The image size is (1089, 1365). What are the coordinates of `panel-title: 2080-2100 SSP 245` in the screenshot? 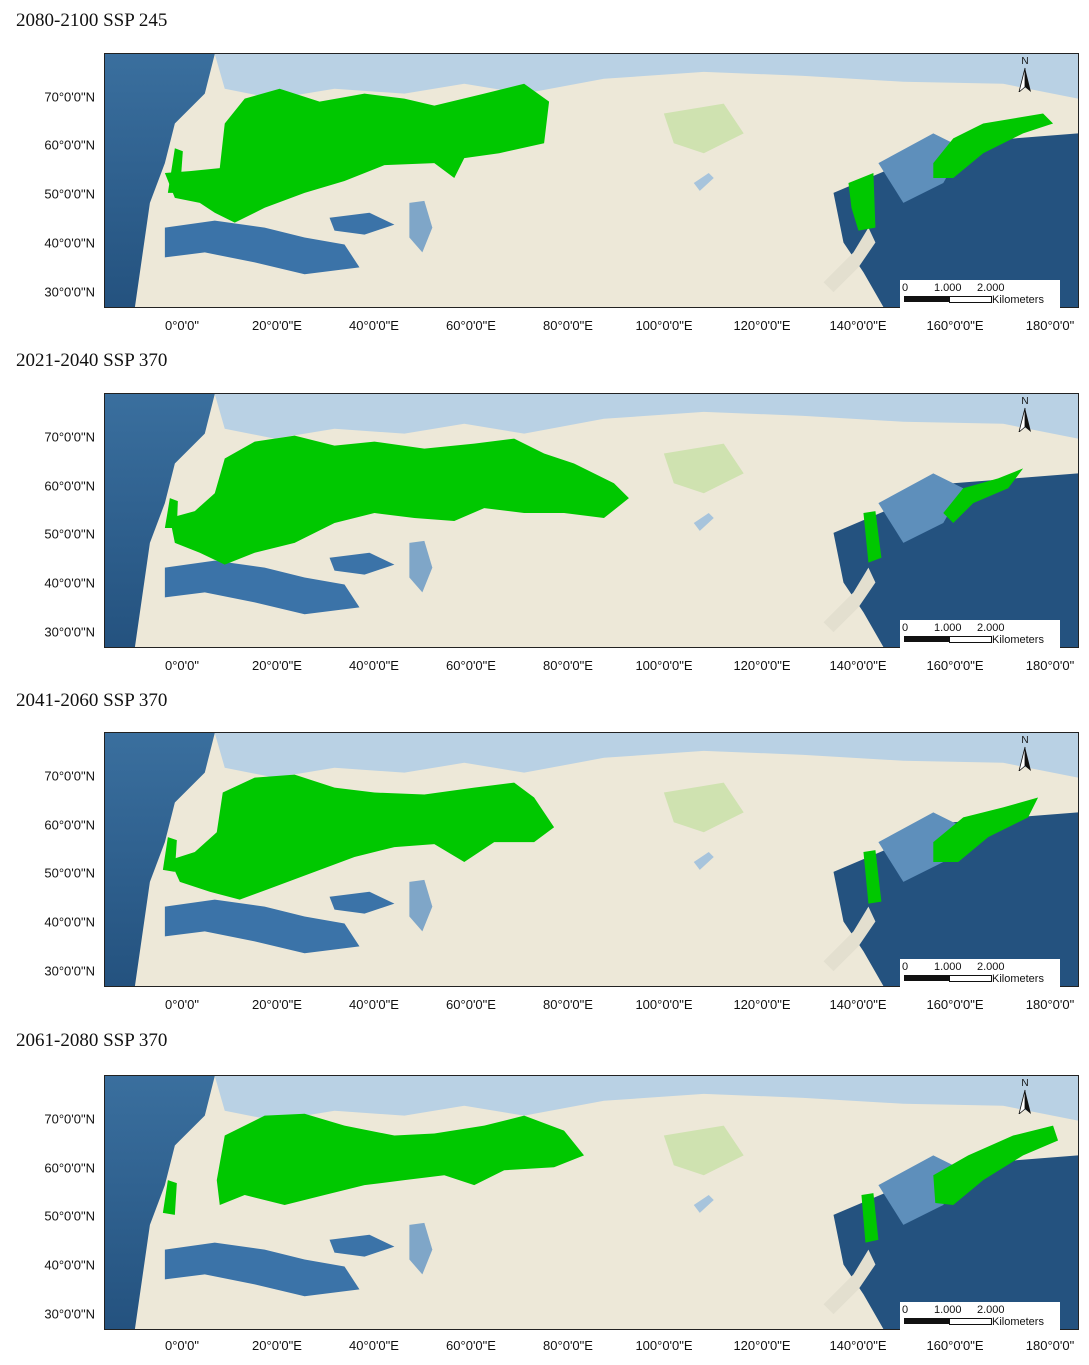 It's located at (92, 20).